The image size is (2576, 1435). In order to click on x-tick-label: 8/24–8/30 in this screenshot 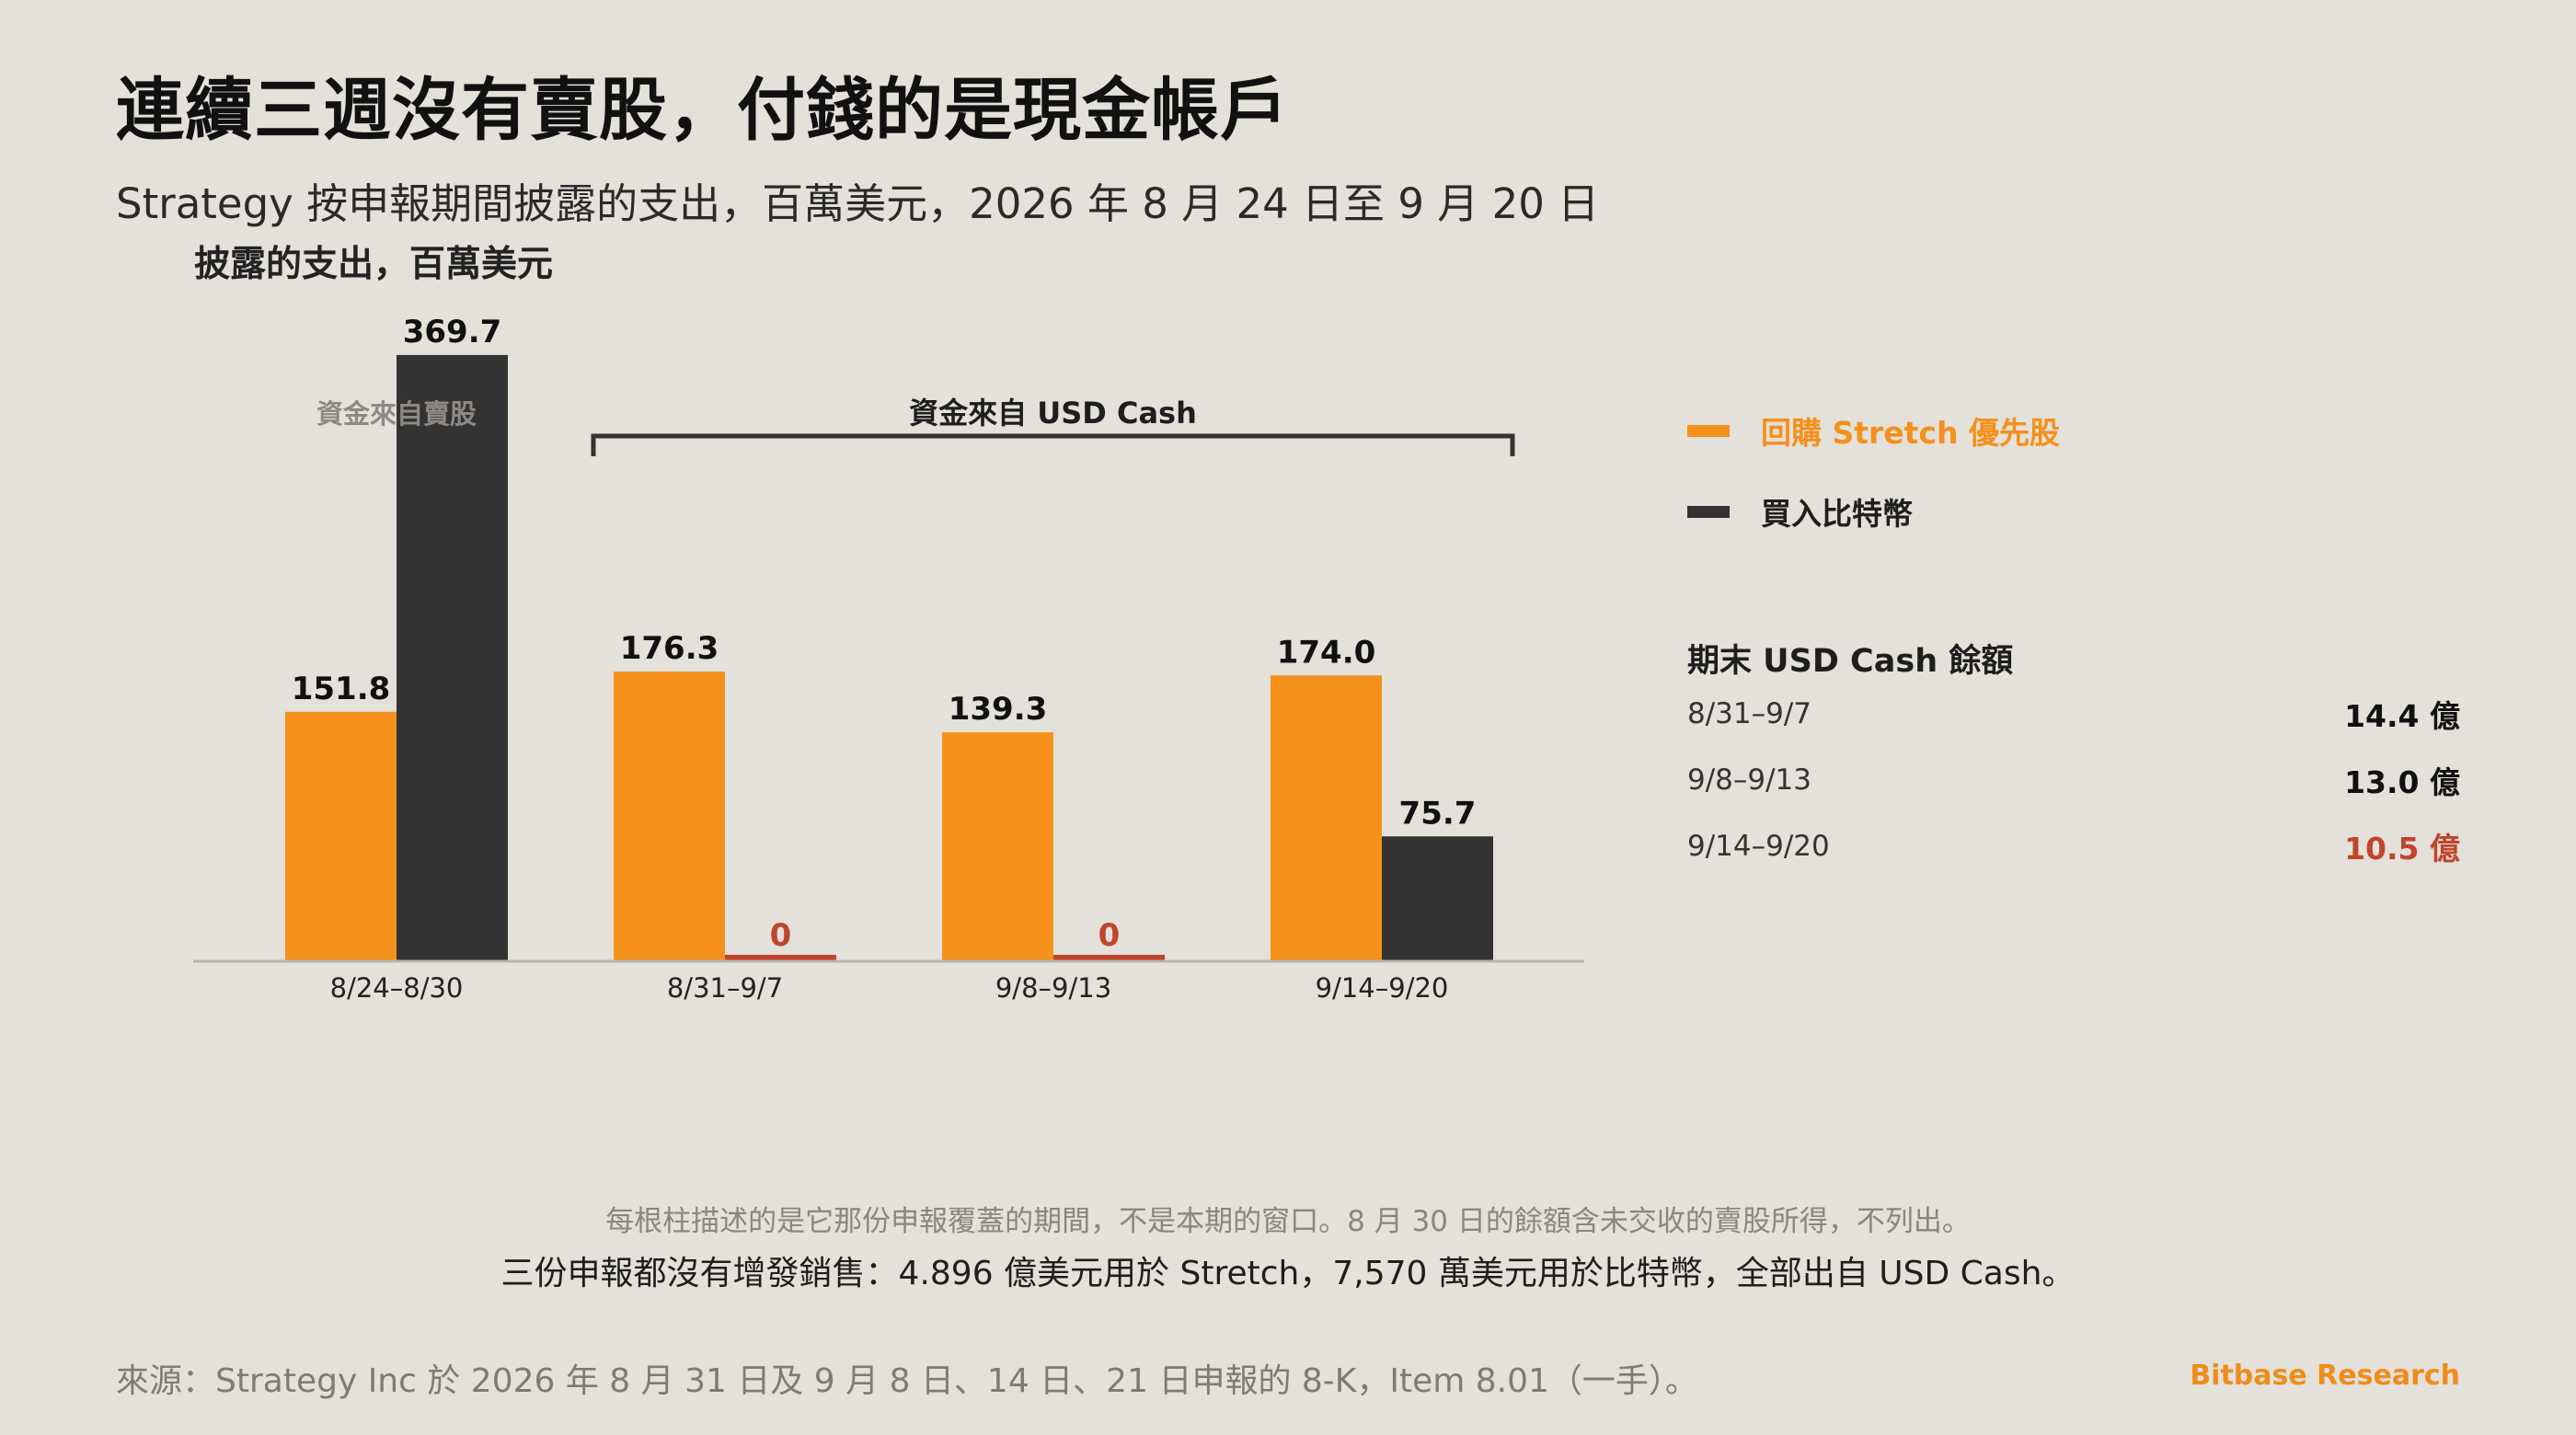, I will do `click(397, 988)`.